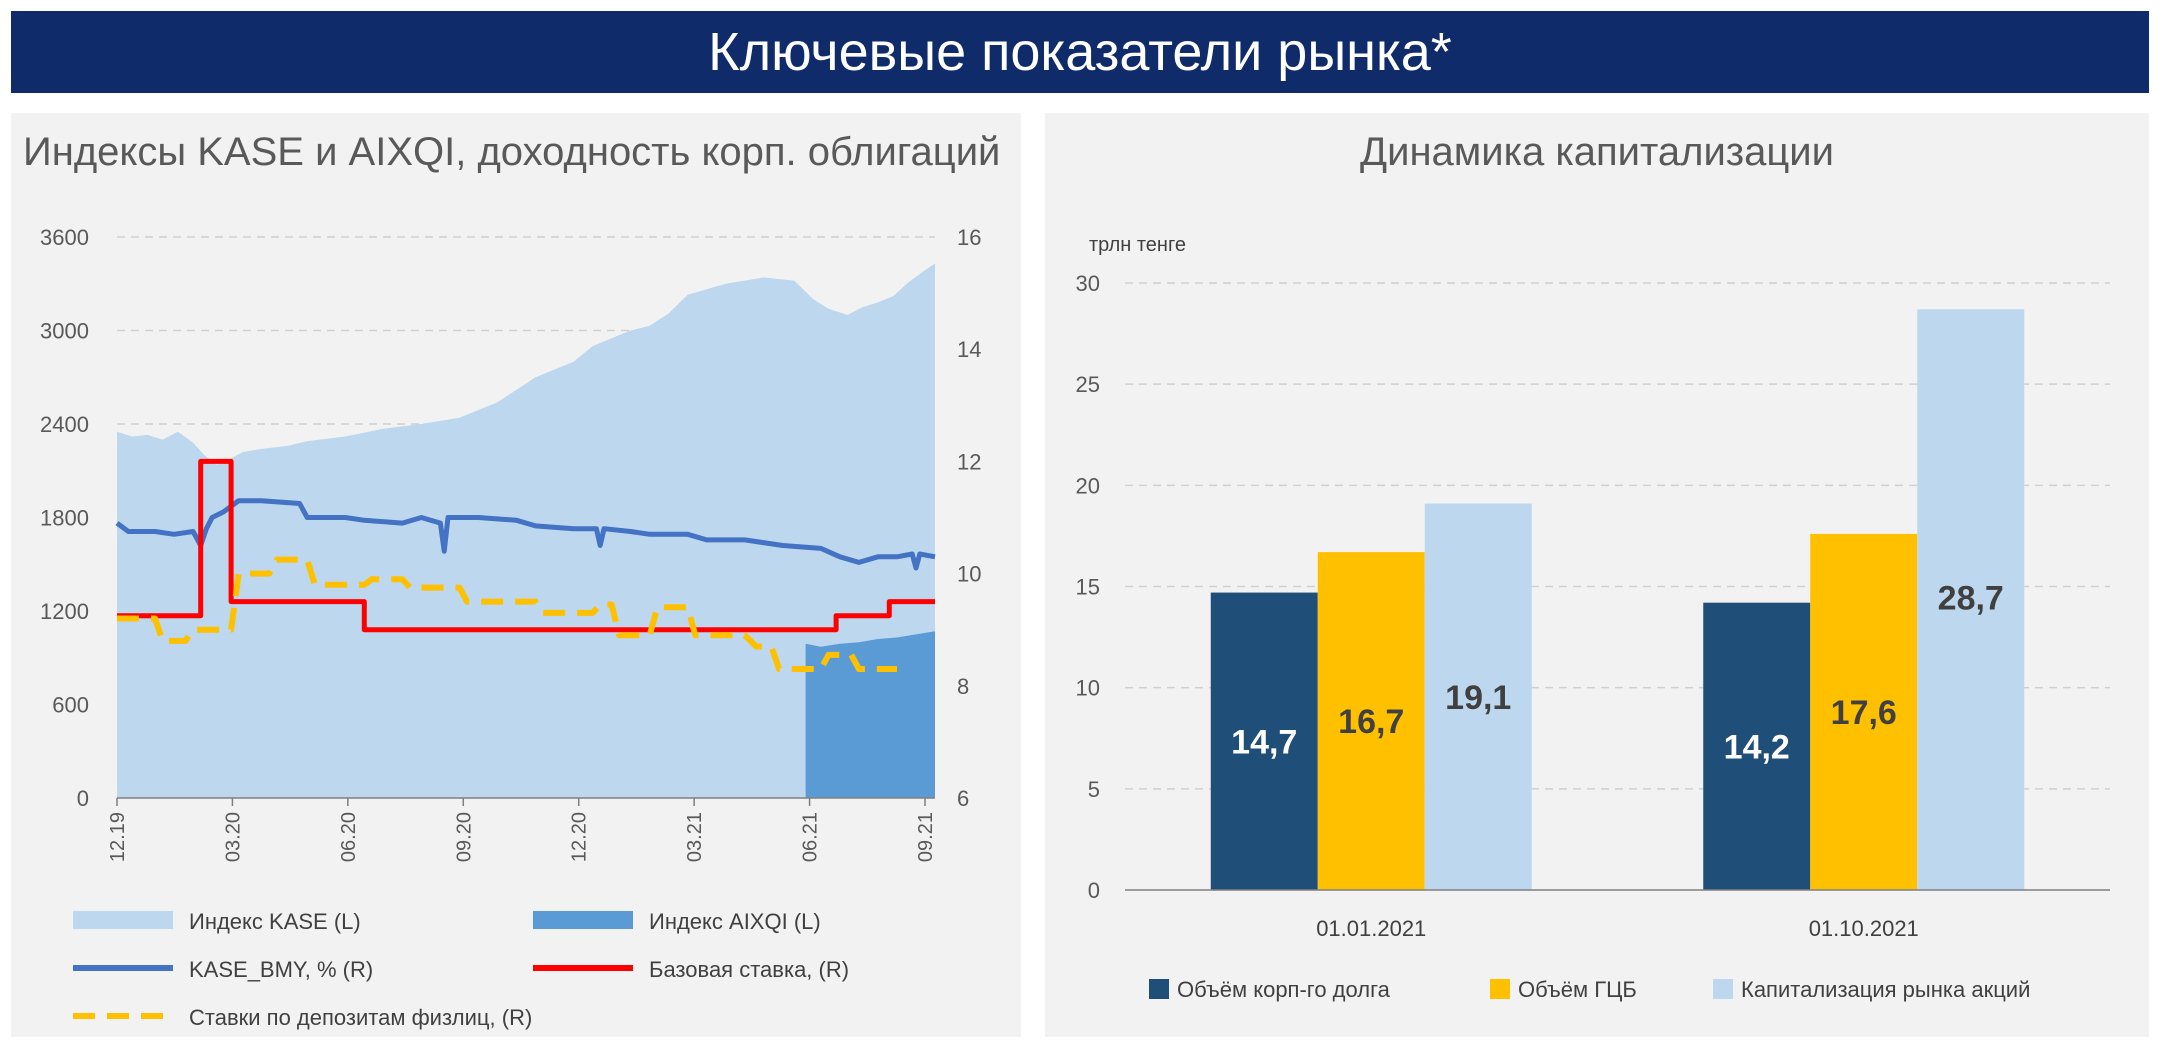 The image size is (2160, 1053). I want to click on left-axis-tick-label: 600, so click(70, 705).